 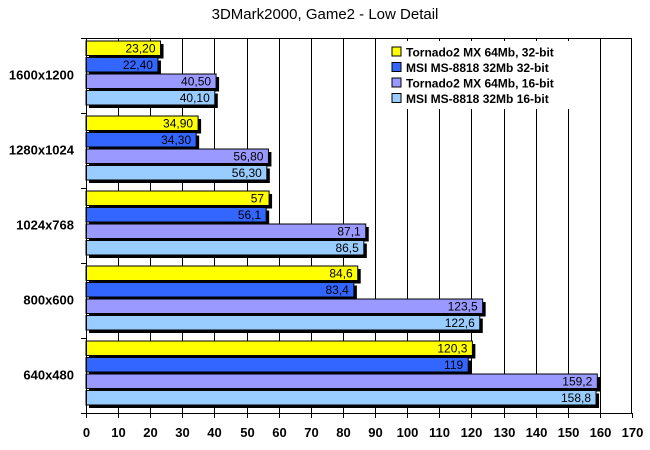 What do you see at coordinates (408, 432) in the screenshot?
I see `x-tick-label: 100` at bounding box center [408, 432].